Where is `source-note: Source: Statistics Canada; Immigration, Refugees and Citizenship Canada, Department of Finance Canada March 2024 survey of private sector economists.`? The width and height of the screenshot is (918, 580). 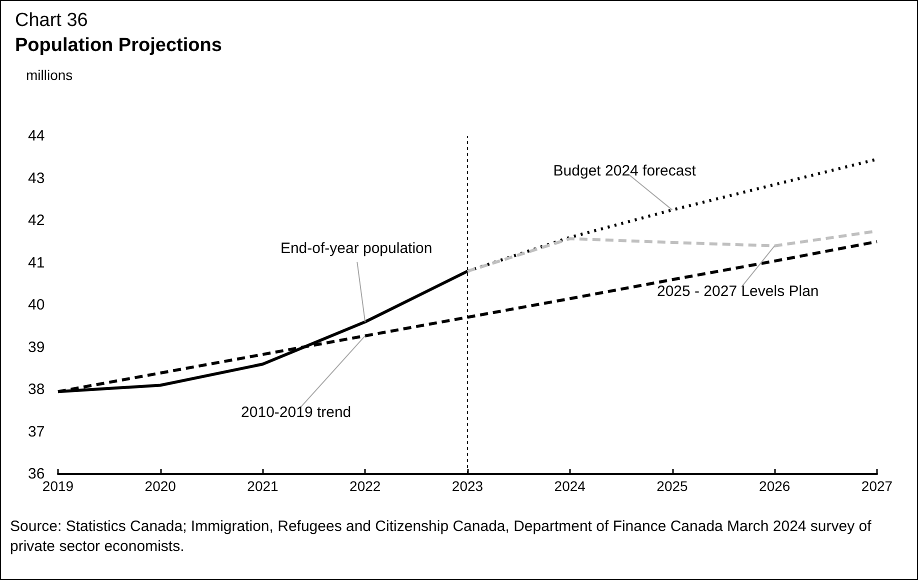
source-note: Source: Statistics Canada; Immigration, Refugees and Citizenship Canada, Department of Finance Canada March 2024 survey of private sector economists. is located at coordinates (441, 537).